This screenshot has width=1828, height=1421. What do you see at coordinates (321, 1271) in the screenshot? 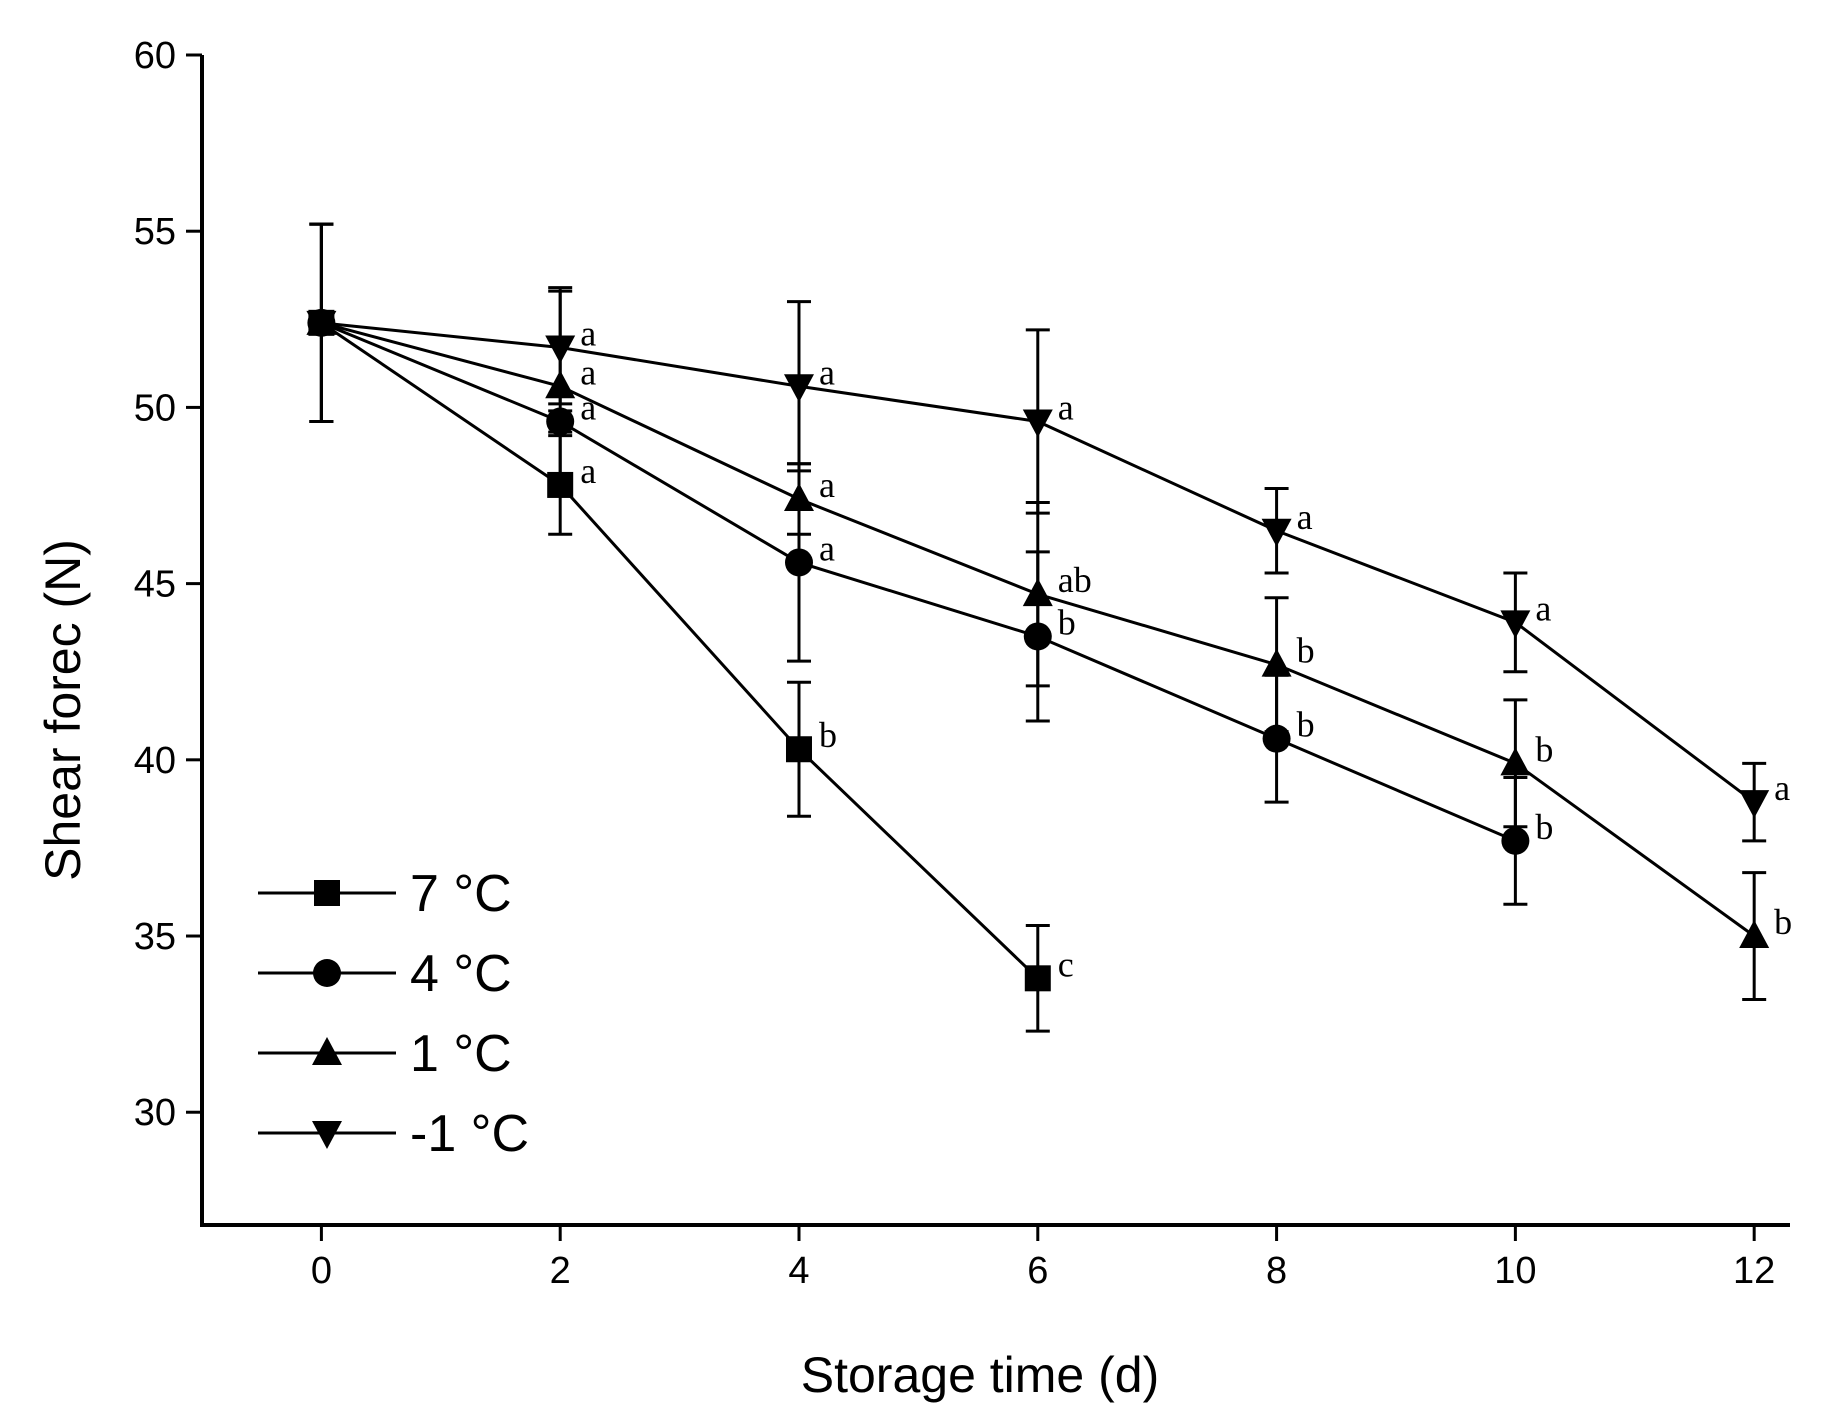
I see `x-tick-label: 0` at bounding box center [321, 1271].